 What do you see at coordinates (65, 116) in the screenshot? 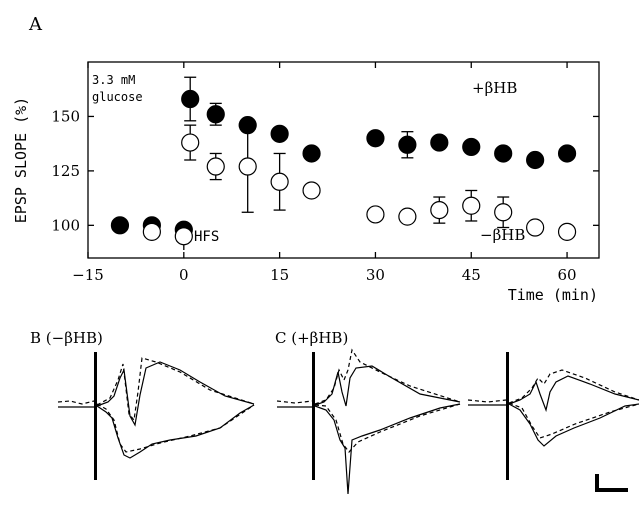
I see `y-tick-label: 150` at bounding box center [65, 116].